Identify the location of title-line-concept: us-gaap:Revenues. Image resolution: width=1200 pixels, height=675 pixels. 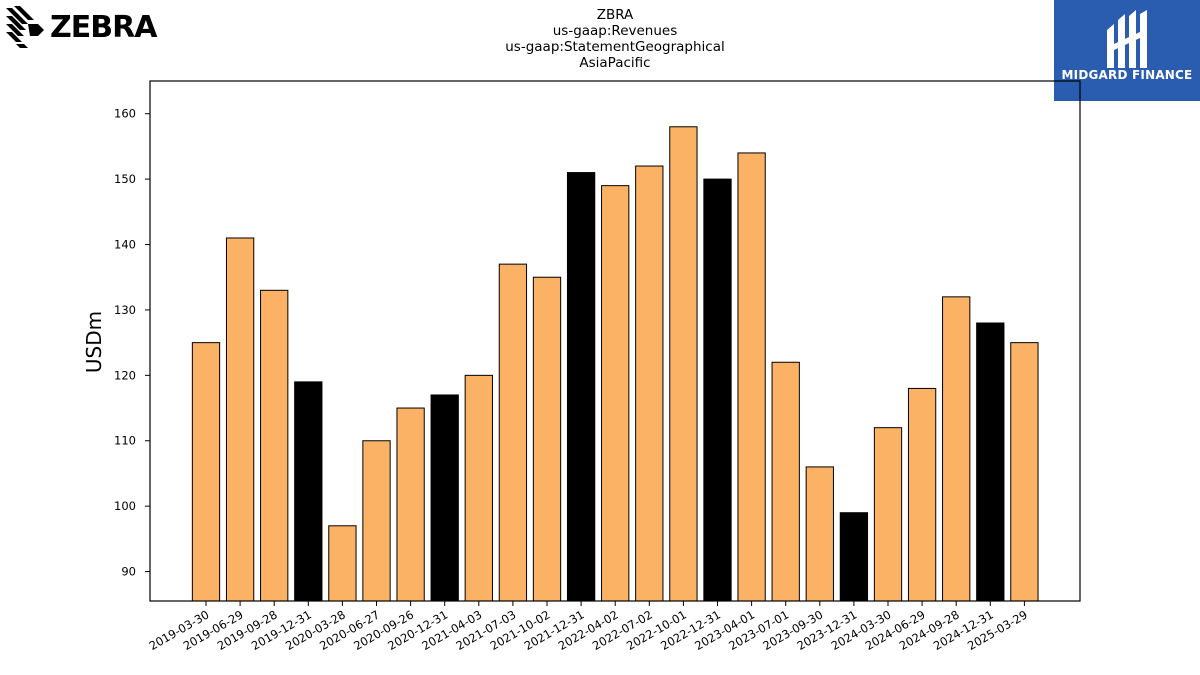
(615, 31).